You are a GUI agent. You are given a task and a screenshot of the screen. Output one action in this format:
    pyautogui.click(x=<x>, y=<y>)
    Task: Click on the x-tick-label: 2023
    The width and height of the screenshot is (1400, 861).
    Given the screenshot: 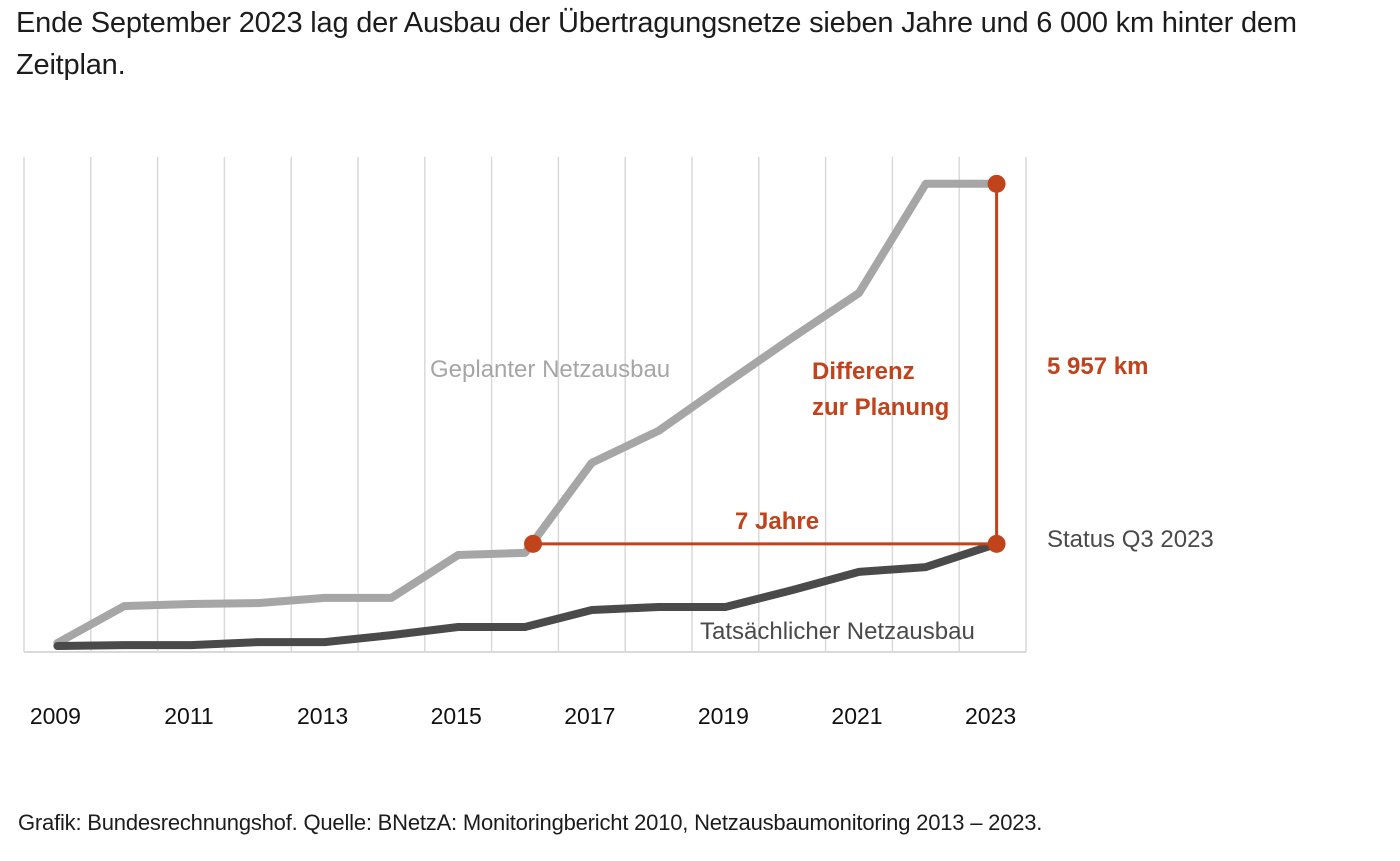 What is the action you would take?
    pyautogui.click(x=990, y=716)
    